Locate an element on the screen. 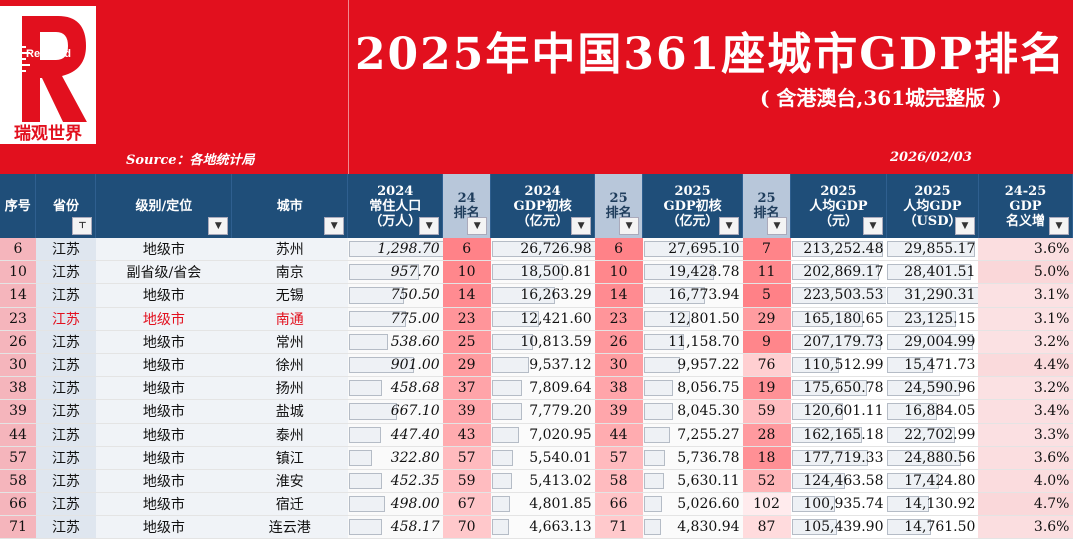  cell-gdp-2024: 26,726.98 is located at coordinates (542, 250).